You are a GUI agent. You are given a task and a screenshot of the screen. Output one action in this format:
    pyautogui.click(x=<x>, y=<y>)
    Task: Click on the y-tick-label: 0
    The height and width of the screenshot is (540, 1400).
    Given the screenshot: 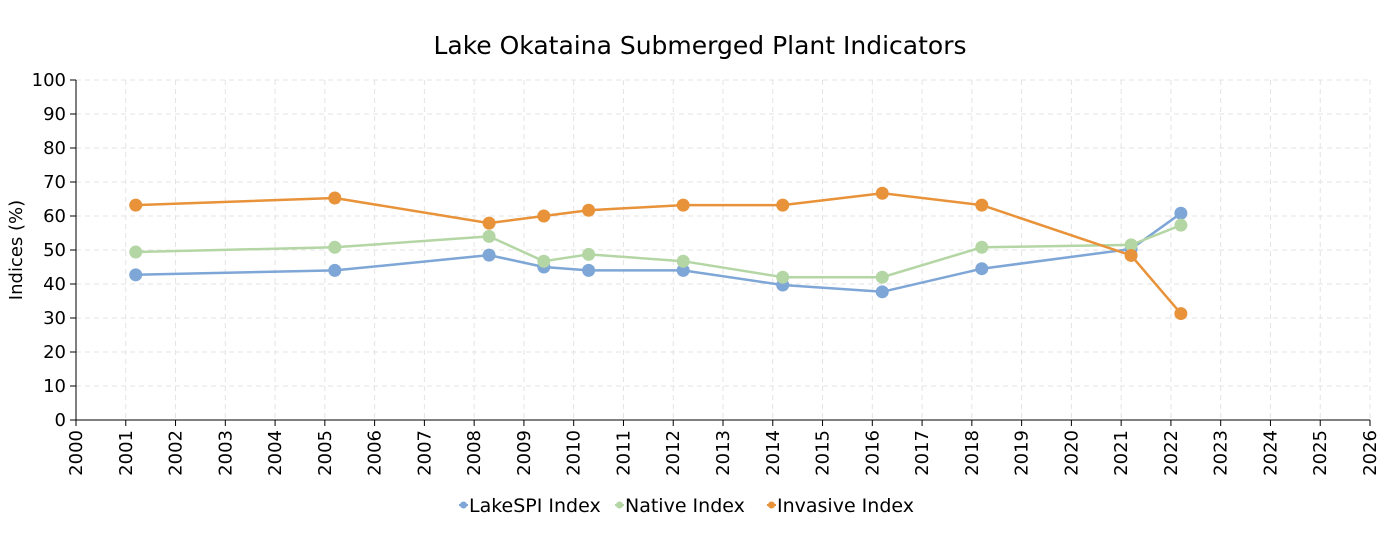 What is the action you would take?
    pyautogui.click(x=60, y=420)
    